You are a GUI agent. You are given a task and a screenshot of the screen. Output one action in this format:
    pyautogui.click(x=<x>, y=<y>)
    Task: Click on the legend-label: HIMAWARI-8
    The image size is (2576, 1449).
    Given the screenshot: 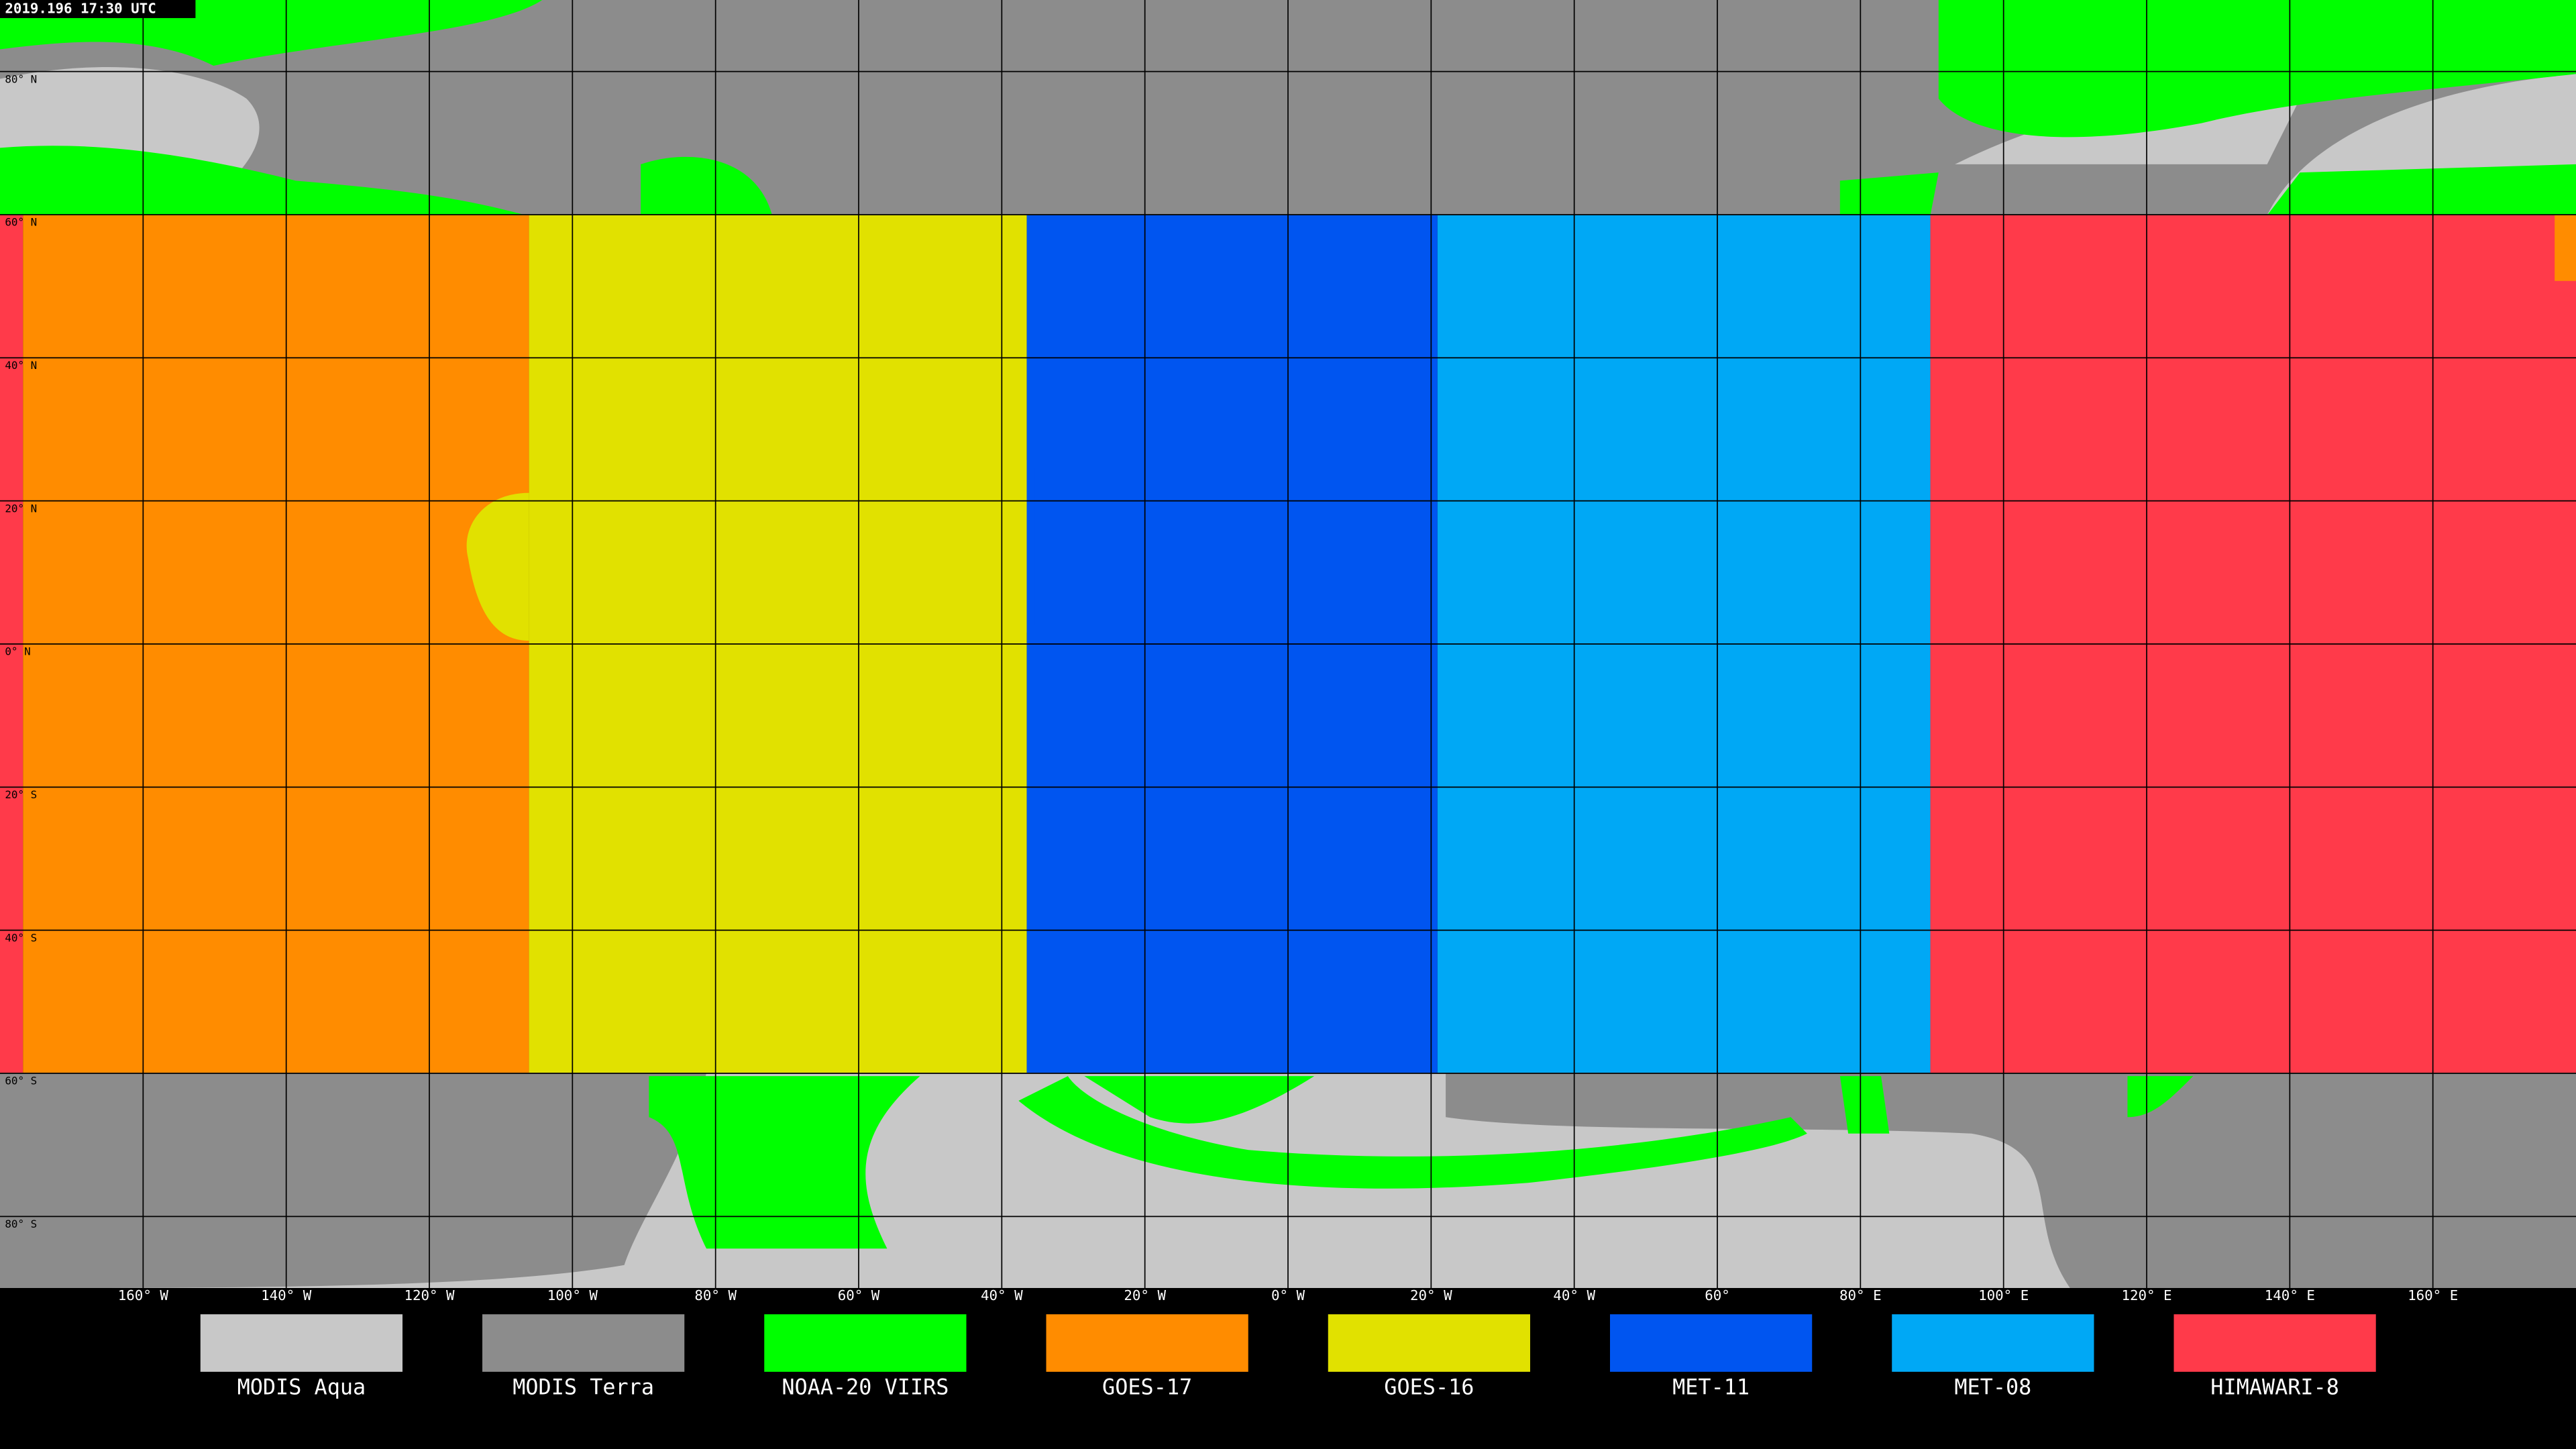 What is the action you would take?
    pyautogui.click(x=2274, y=1386)
    